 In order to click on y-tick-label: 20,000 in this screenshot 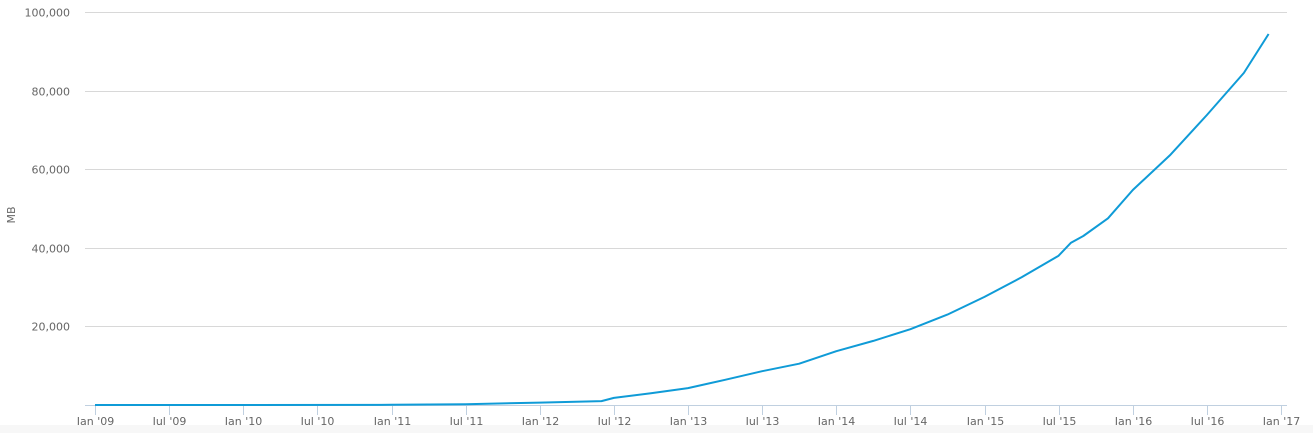, I will do `click(51, 327)`.